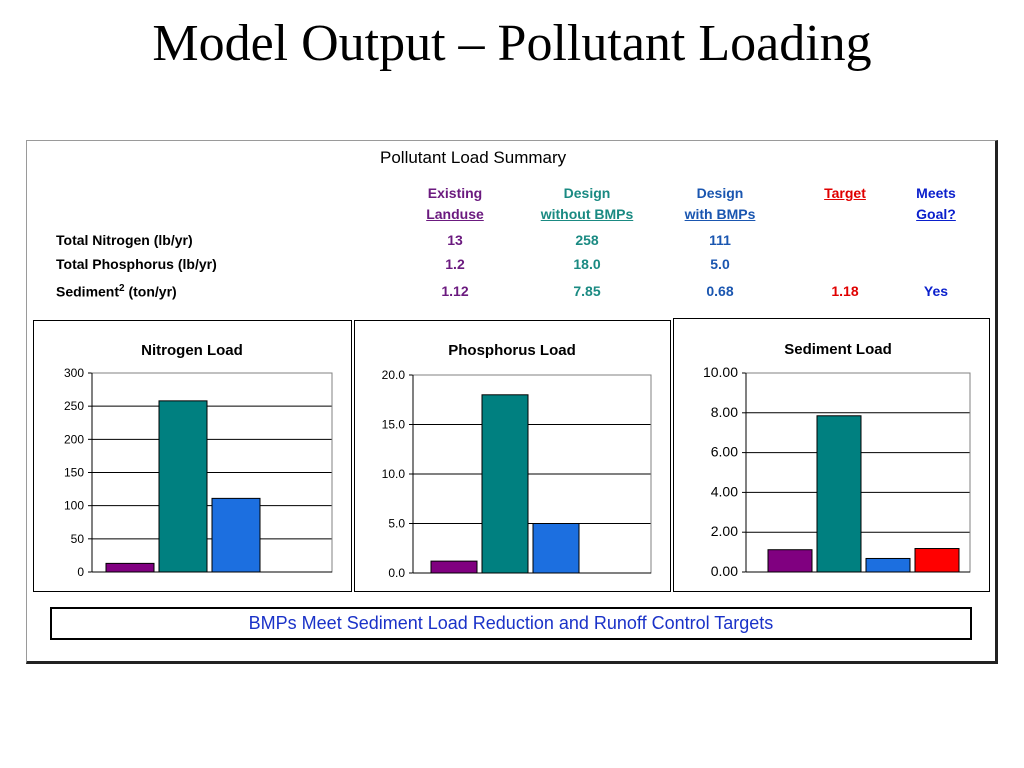 This screenshot has width=1024, height=768. Describe the element at coordinates (936, 214) in the screenshot. I see `header-meets-line2: Goal?` at that location.